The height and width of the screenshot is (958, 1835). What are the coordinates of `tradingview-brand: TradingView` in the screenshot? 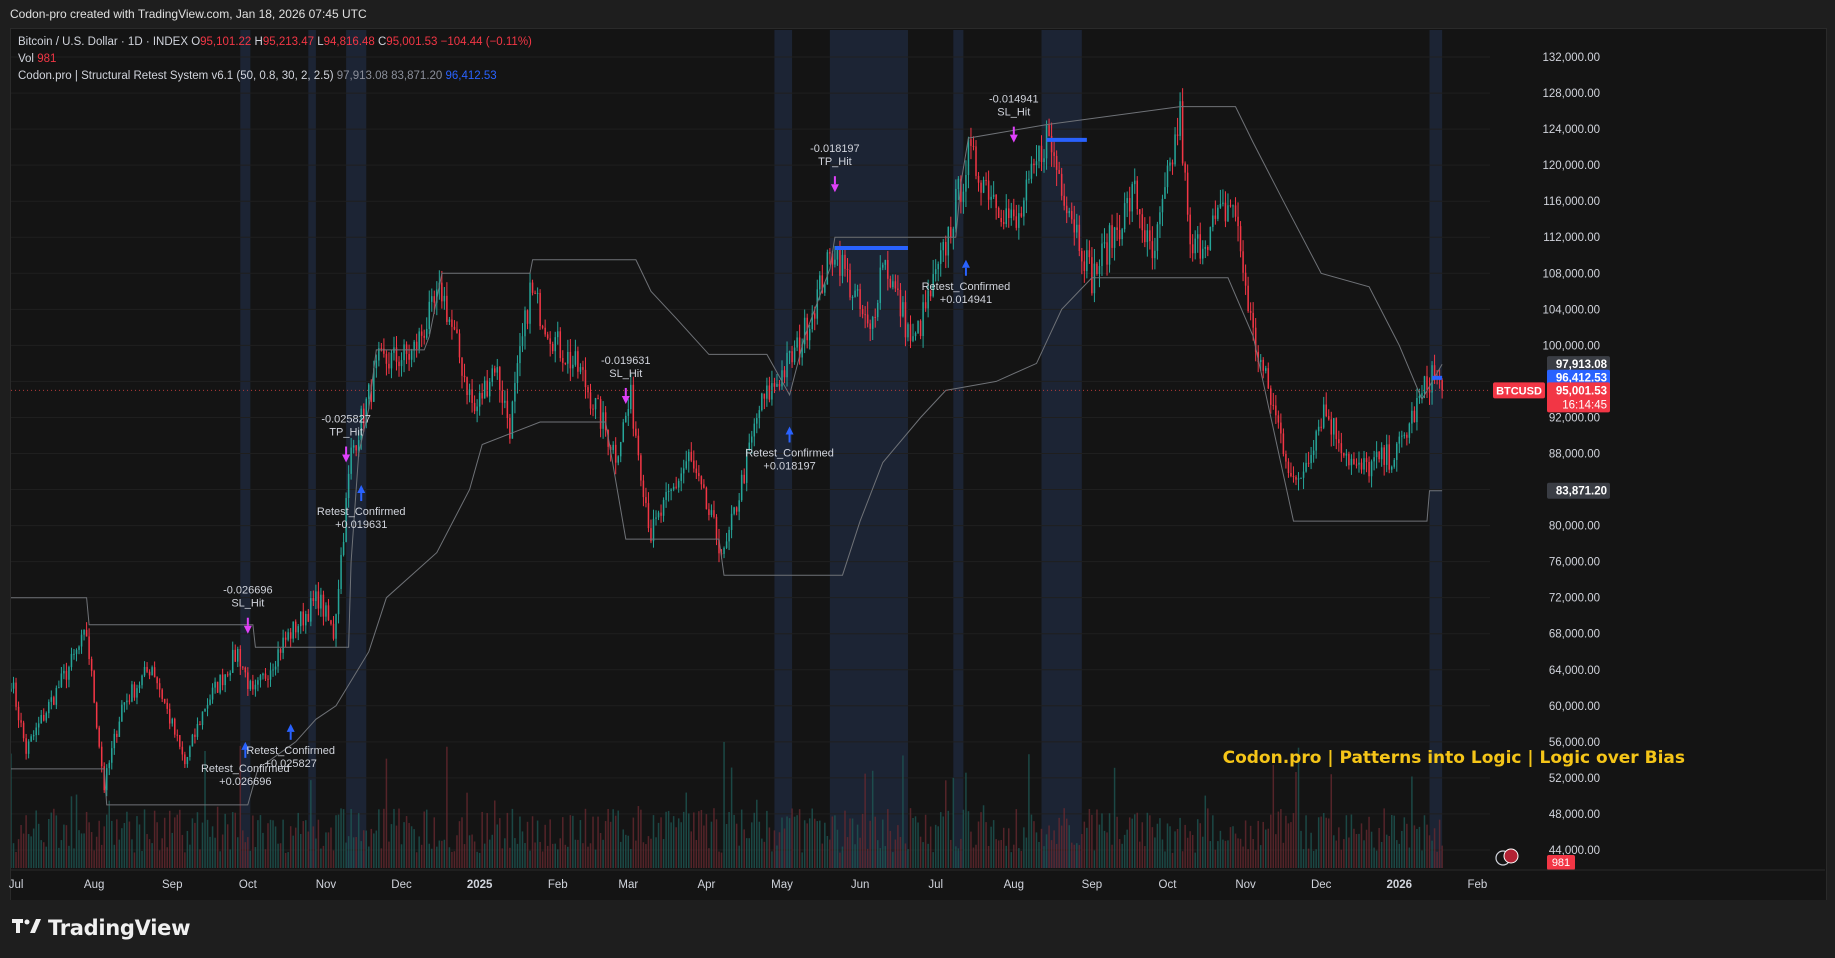 It's located at (101, 928).